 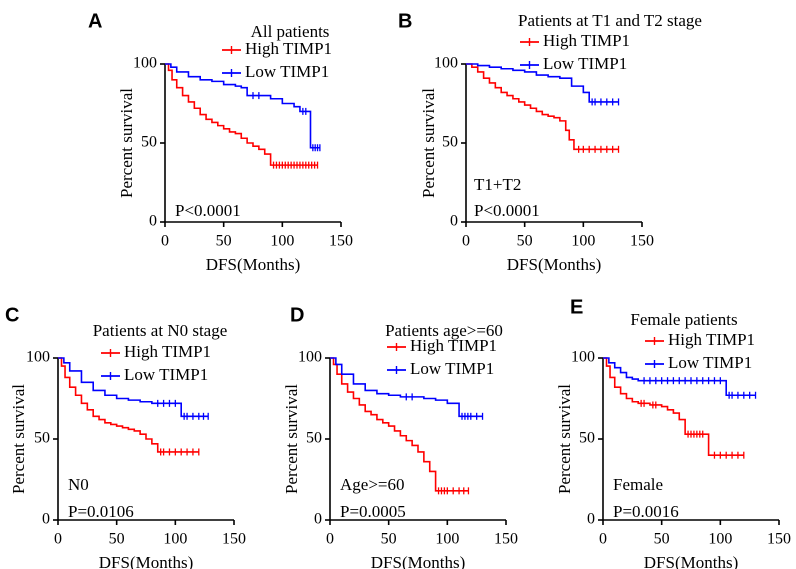 What do you see at coordinates (95, 21) in the screenshot?
I see `panel-letter: A` at bounding box center [95, 21].